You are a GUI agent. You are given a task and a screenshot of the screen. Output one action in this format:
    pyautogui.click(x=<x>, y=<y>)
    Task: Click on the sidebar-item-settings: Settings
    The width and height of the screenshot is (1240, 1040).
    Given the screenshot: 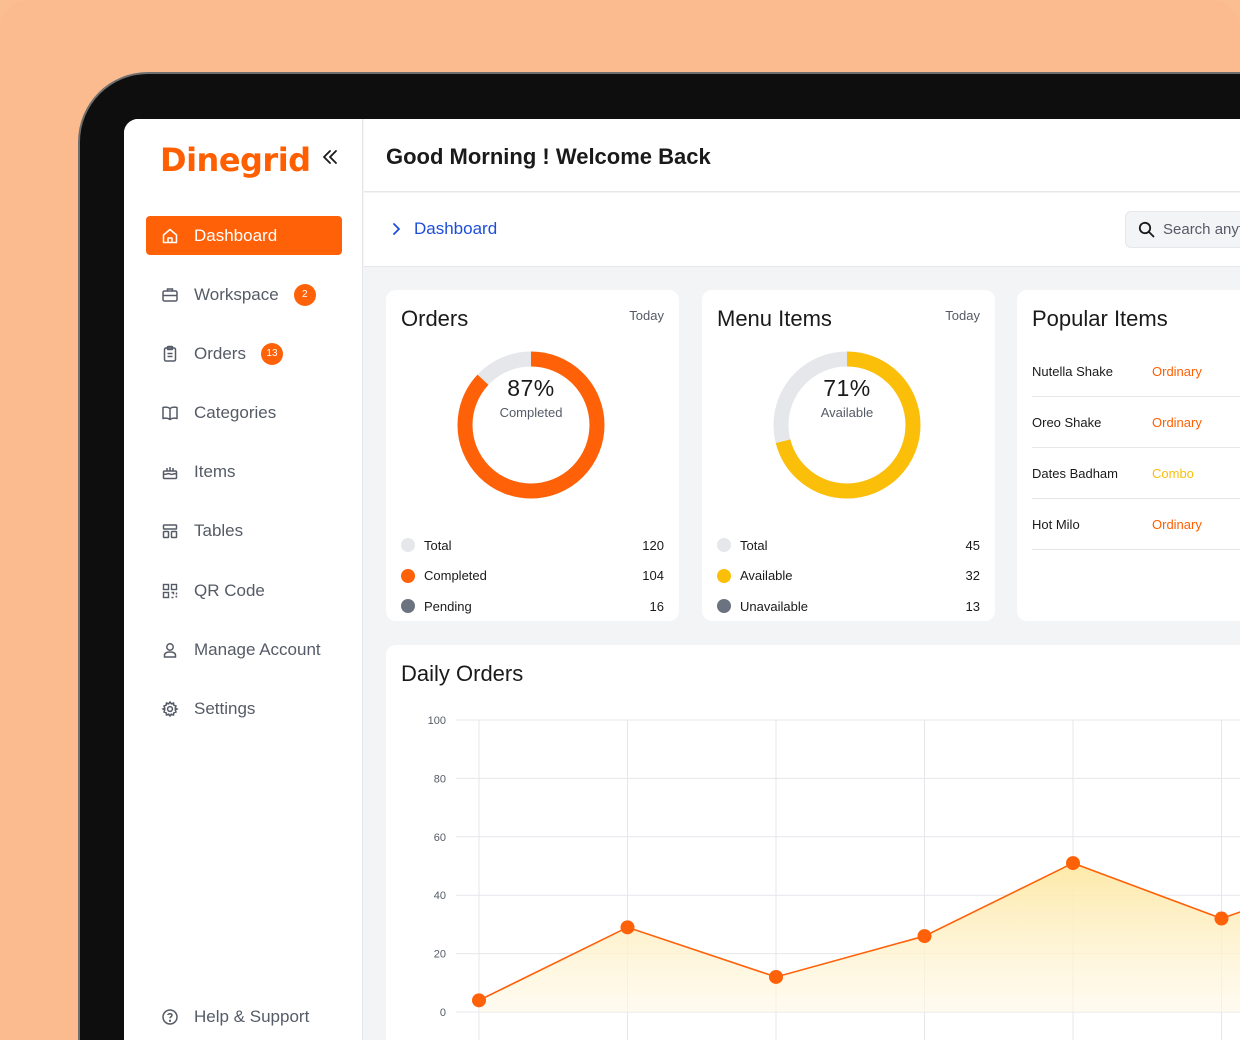 What is the action you would take?
    pyautogui.click(x=244, y=709)
    